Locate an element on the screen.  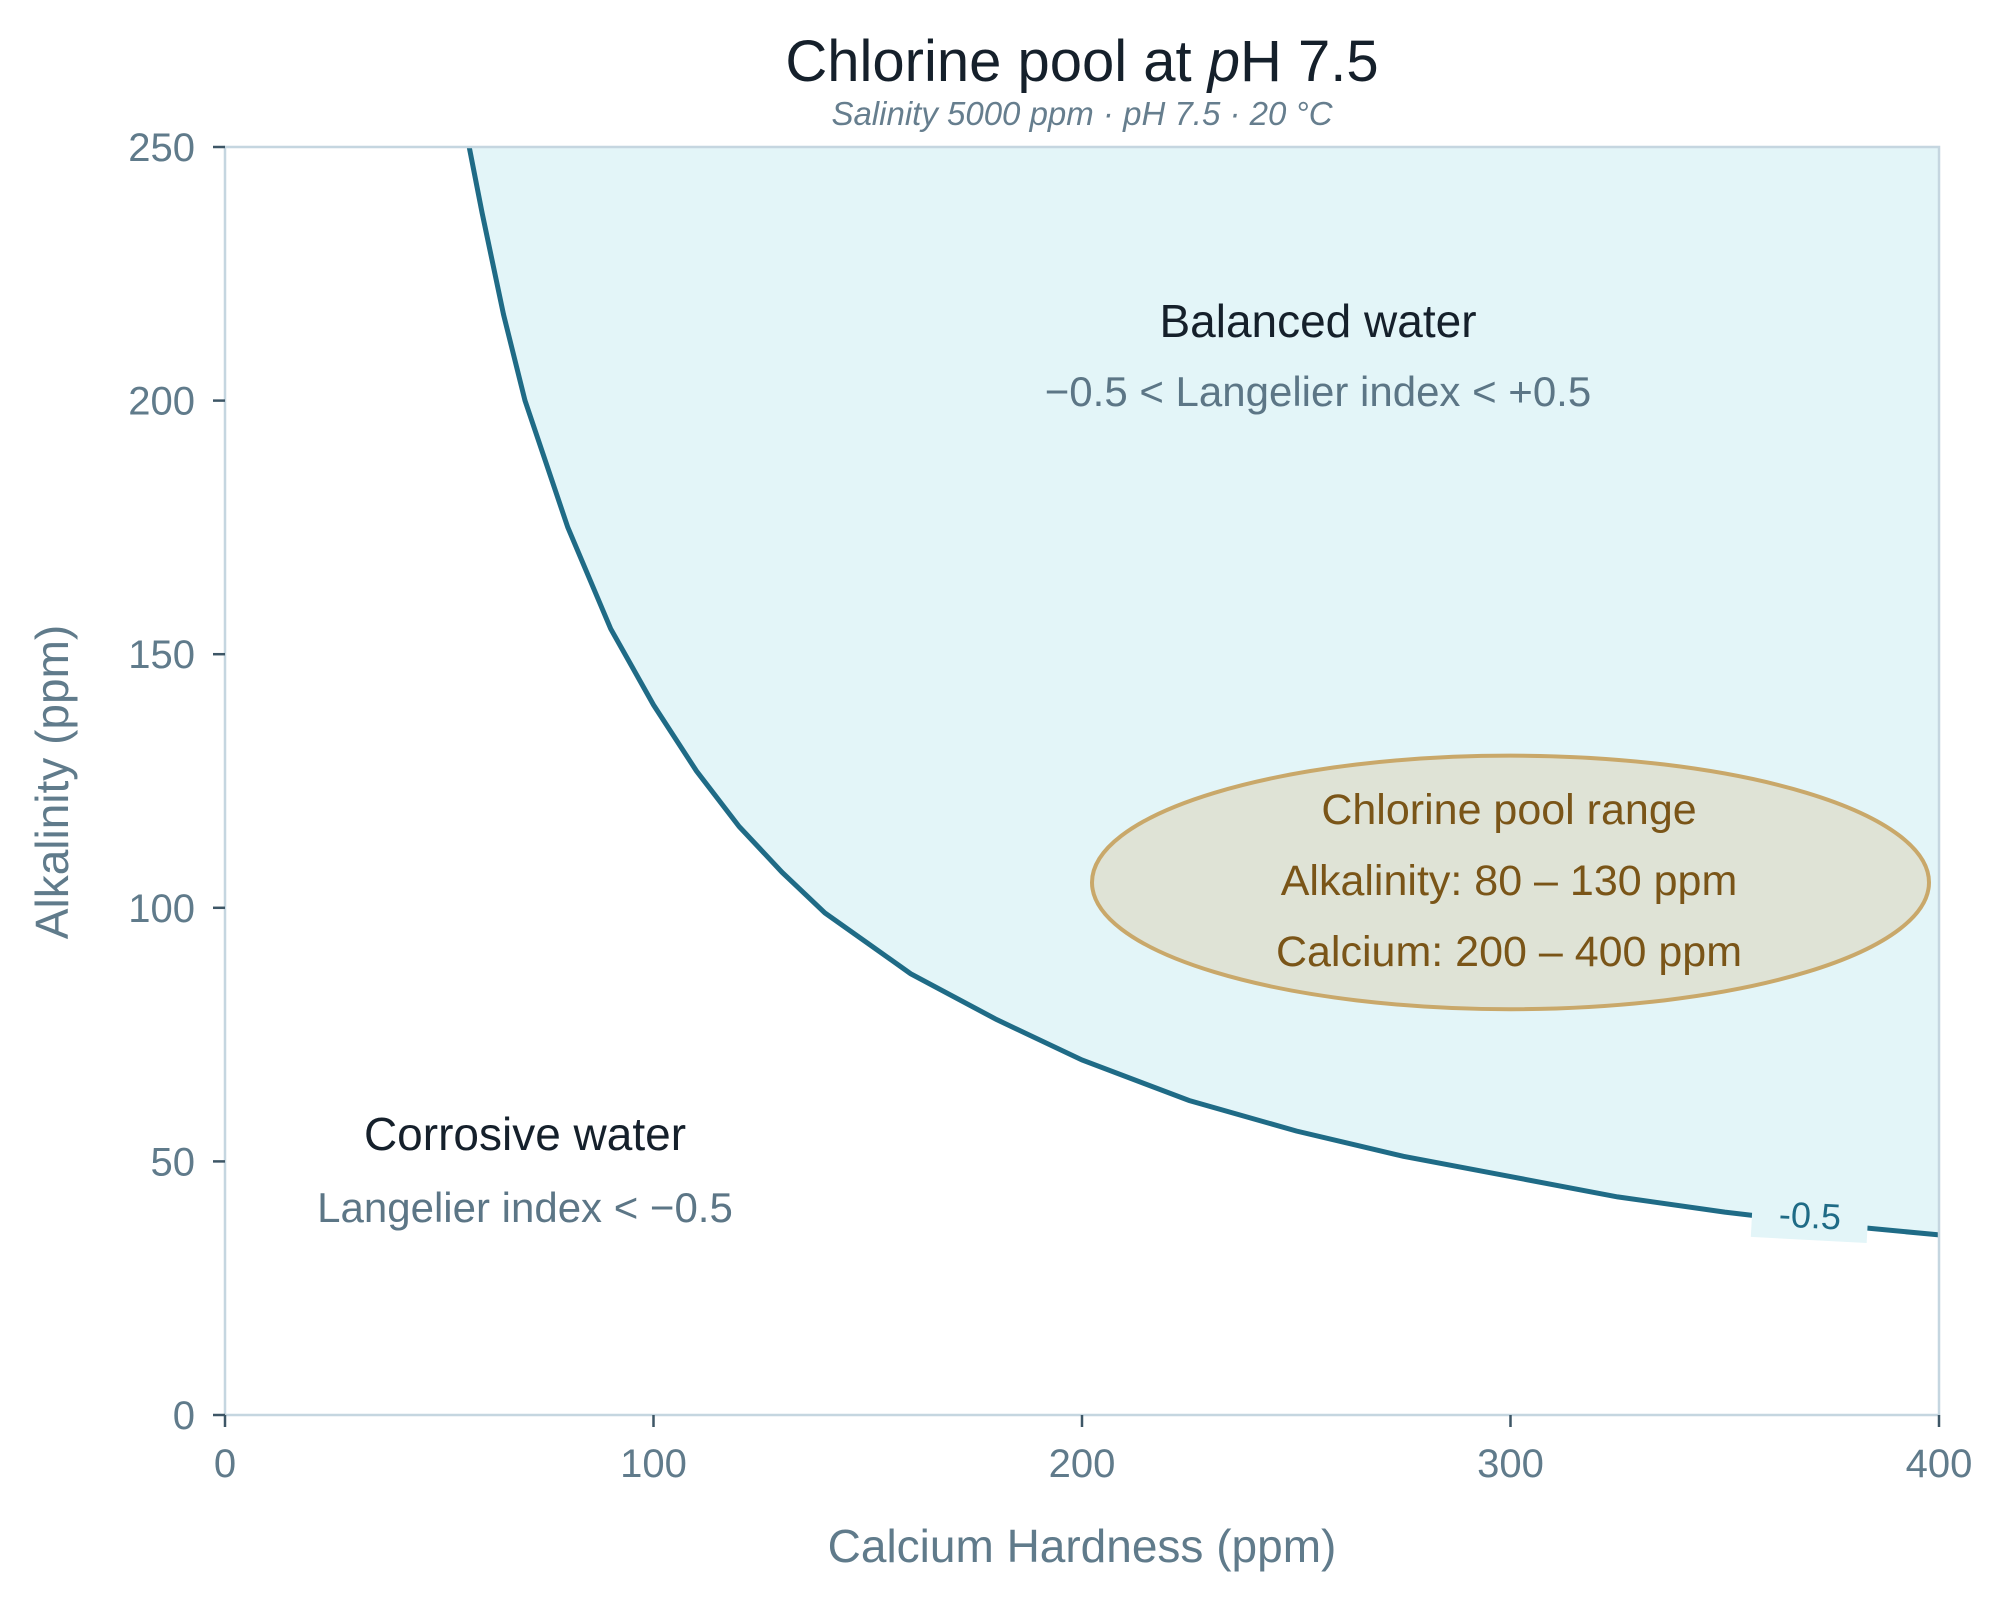
y-axis-label: Alkalinity (ppm) is located at coordinates (52, 782).